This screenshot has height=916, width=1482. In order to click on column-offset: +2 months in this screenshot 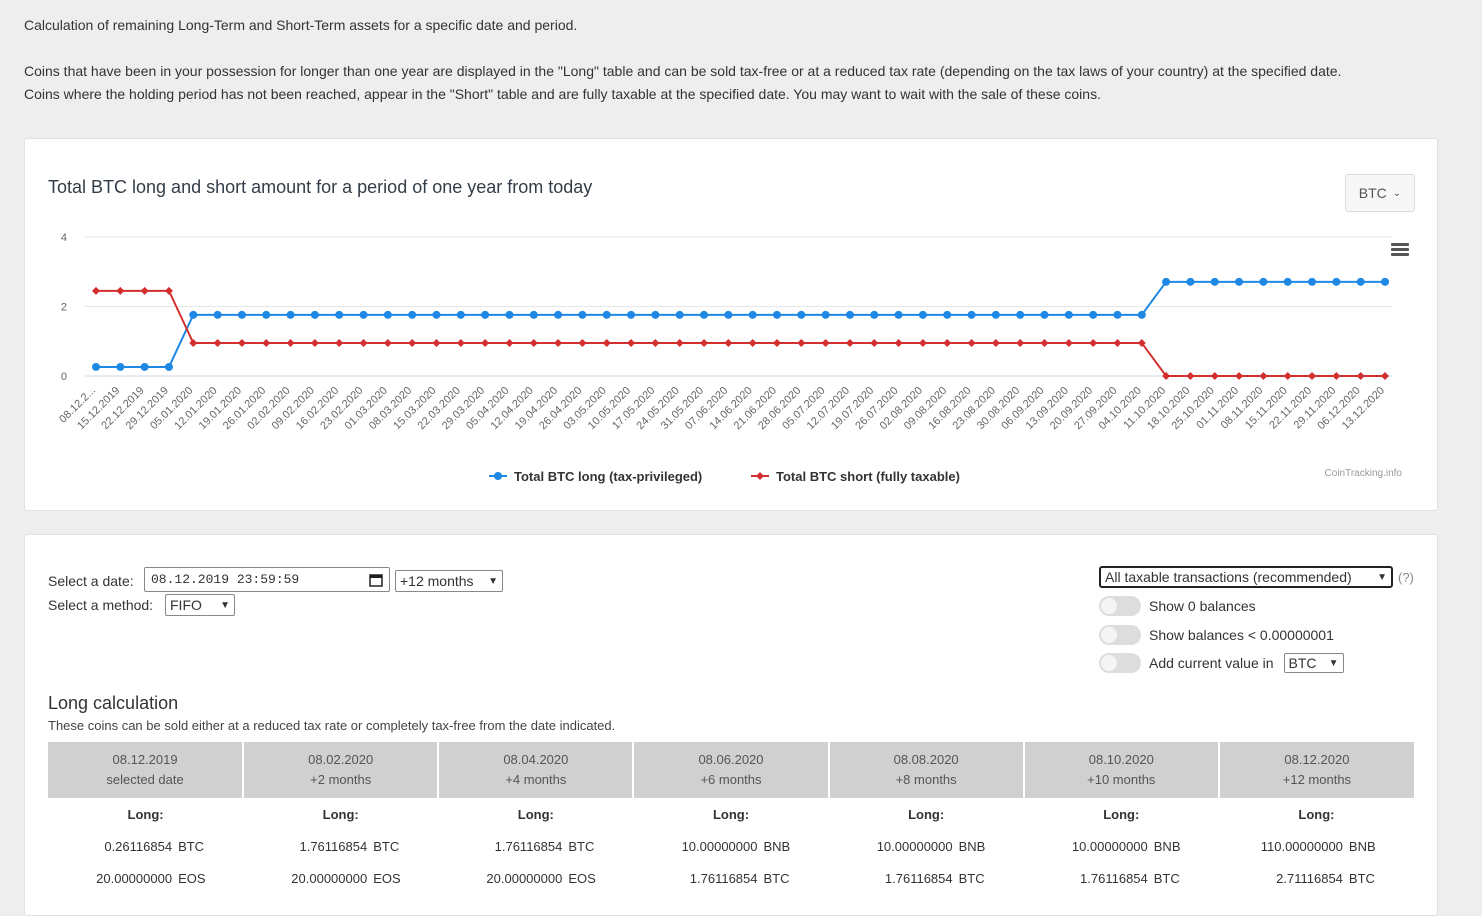, I will do `click(341, 779)`.